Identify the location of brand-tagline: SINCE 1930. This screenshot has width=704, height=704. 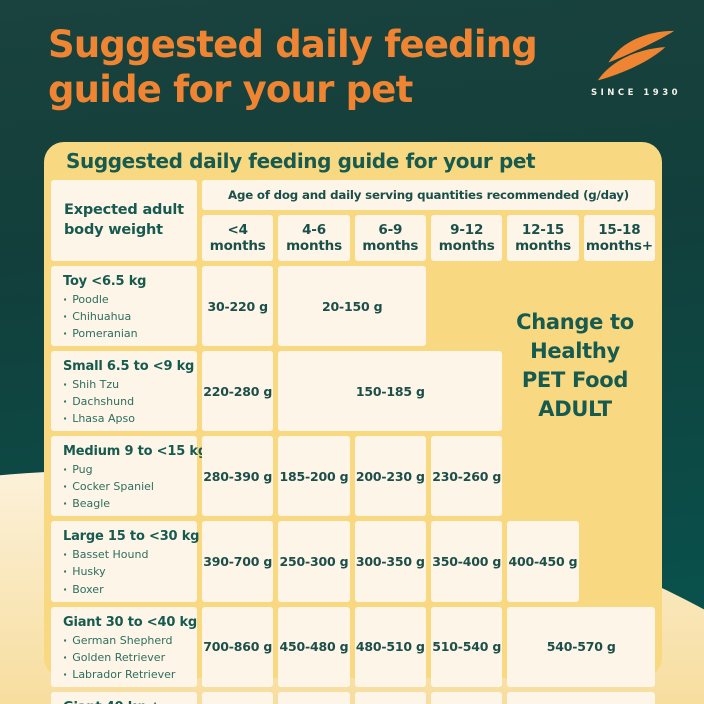
(636, 93).